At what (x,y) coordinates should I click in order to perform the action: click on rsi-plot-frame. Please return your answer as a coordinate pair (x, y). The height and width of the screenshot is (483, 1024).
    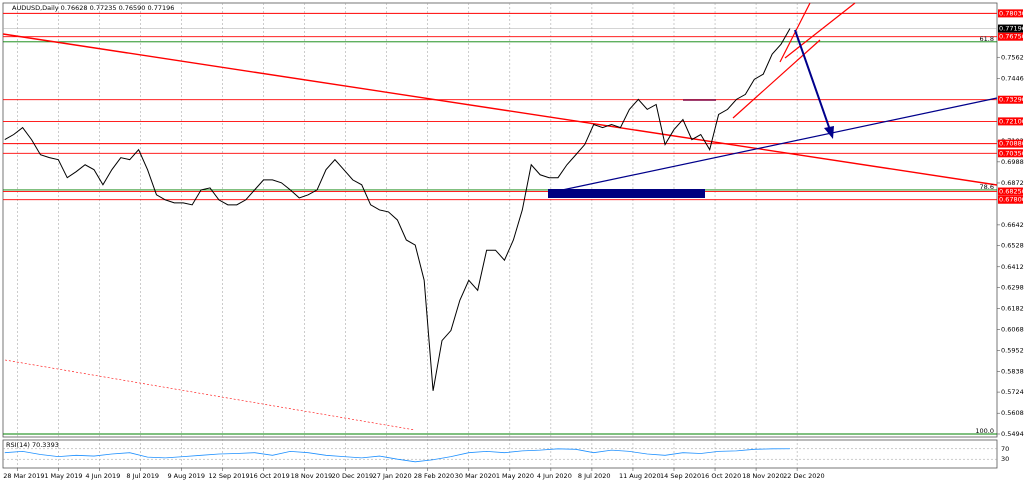
    Looking at the image, I should click on (500, 454).